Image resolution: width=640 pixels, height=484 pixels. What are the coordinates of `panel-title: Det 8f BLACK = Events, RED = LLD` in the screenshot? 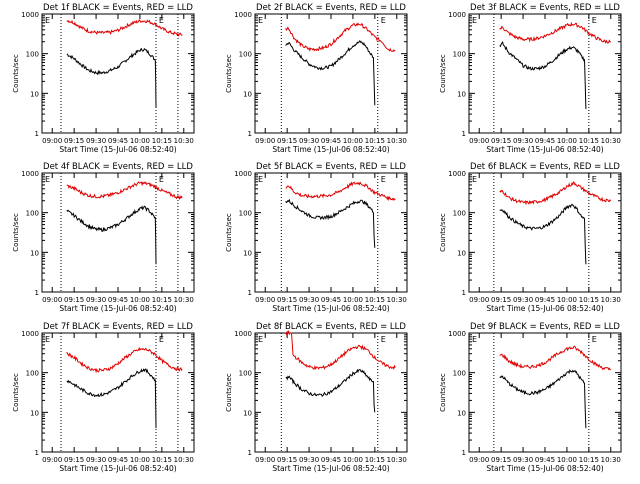 It's located at (331, 327).